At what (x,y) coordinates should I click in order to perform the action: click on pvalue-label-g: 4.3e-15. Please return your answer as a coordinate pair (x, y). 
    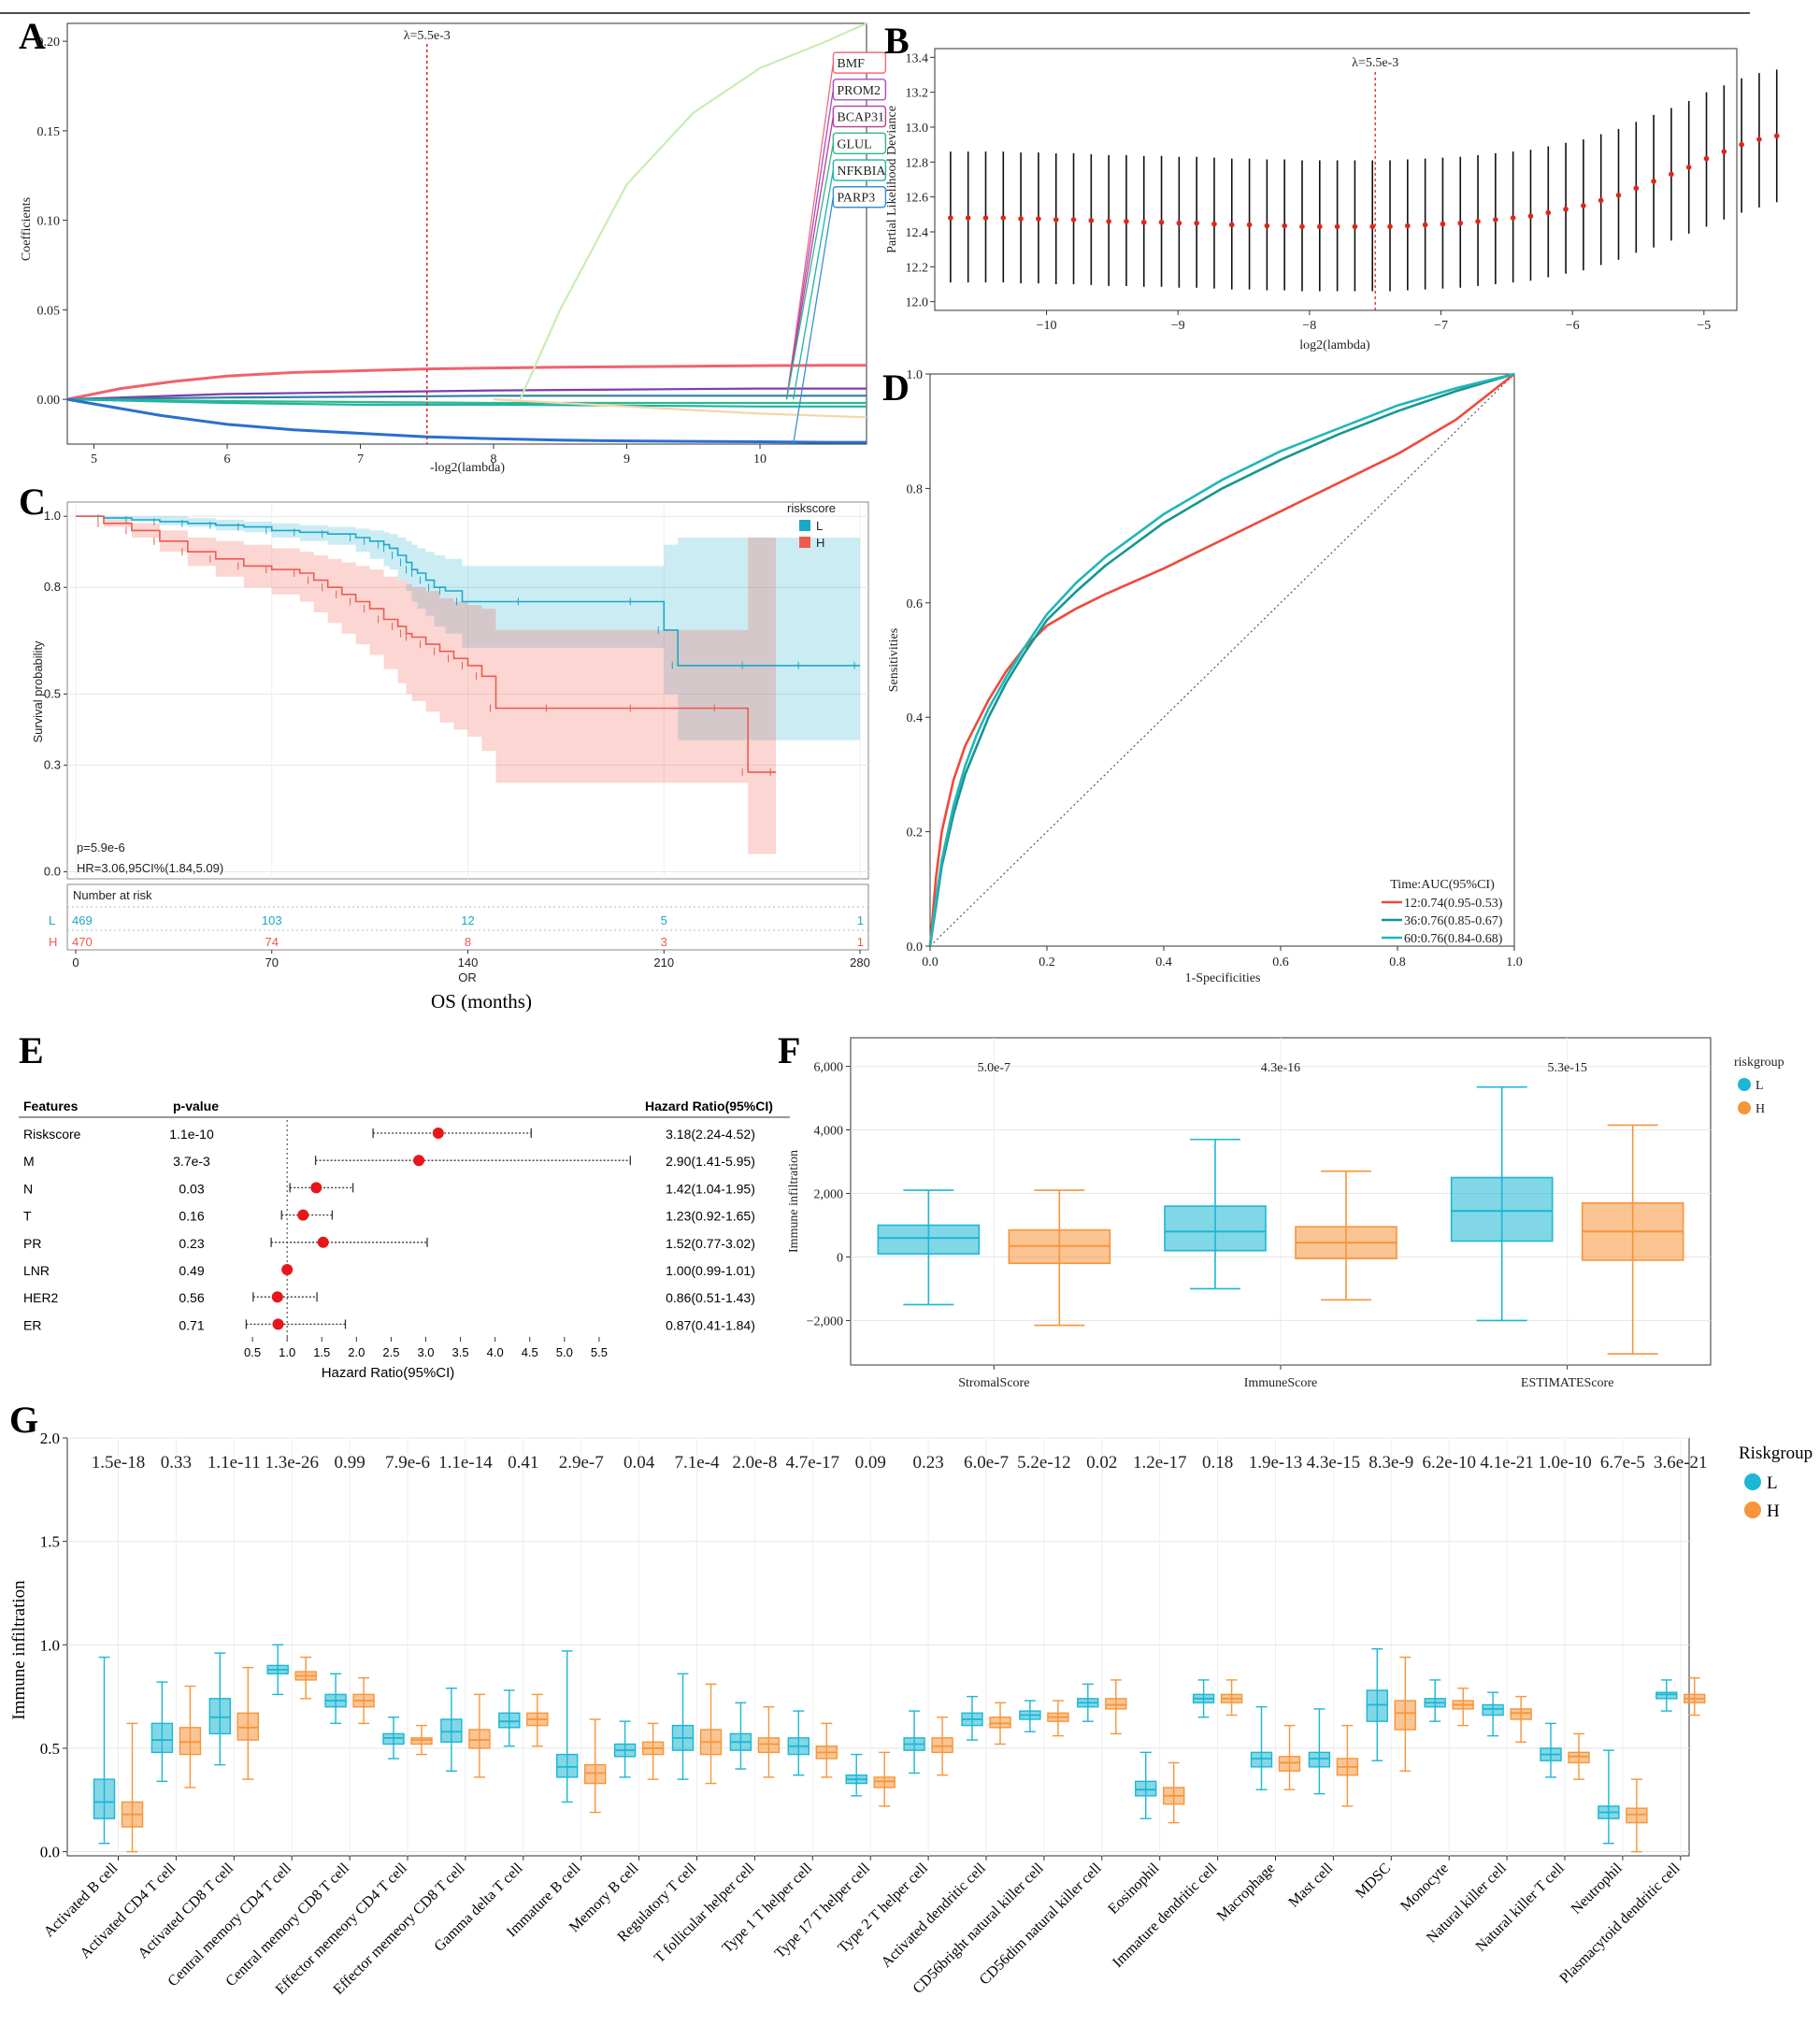
    Looking at the image, I should click on (1334, 1463).